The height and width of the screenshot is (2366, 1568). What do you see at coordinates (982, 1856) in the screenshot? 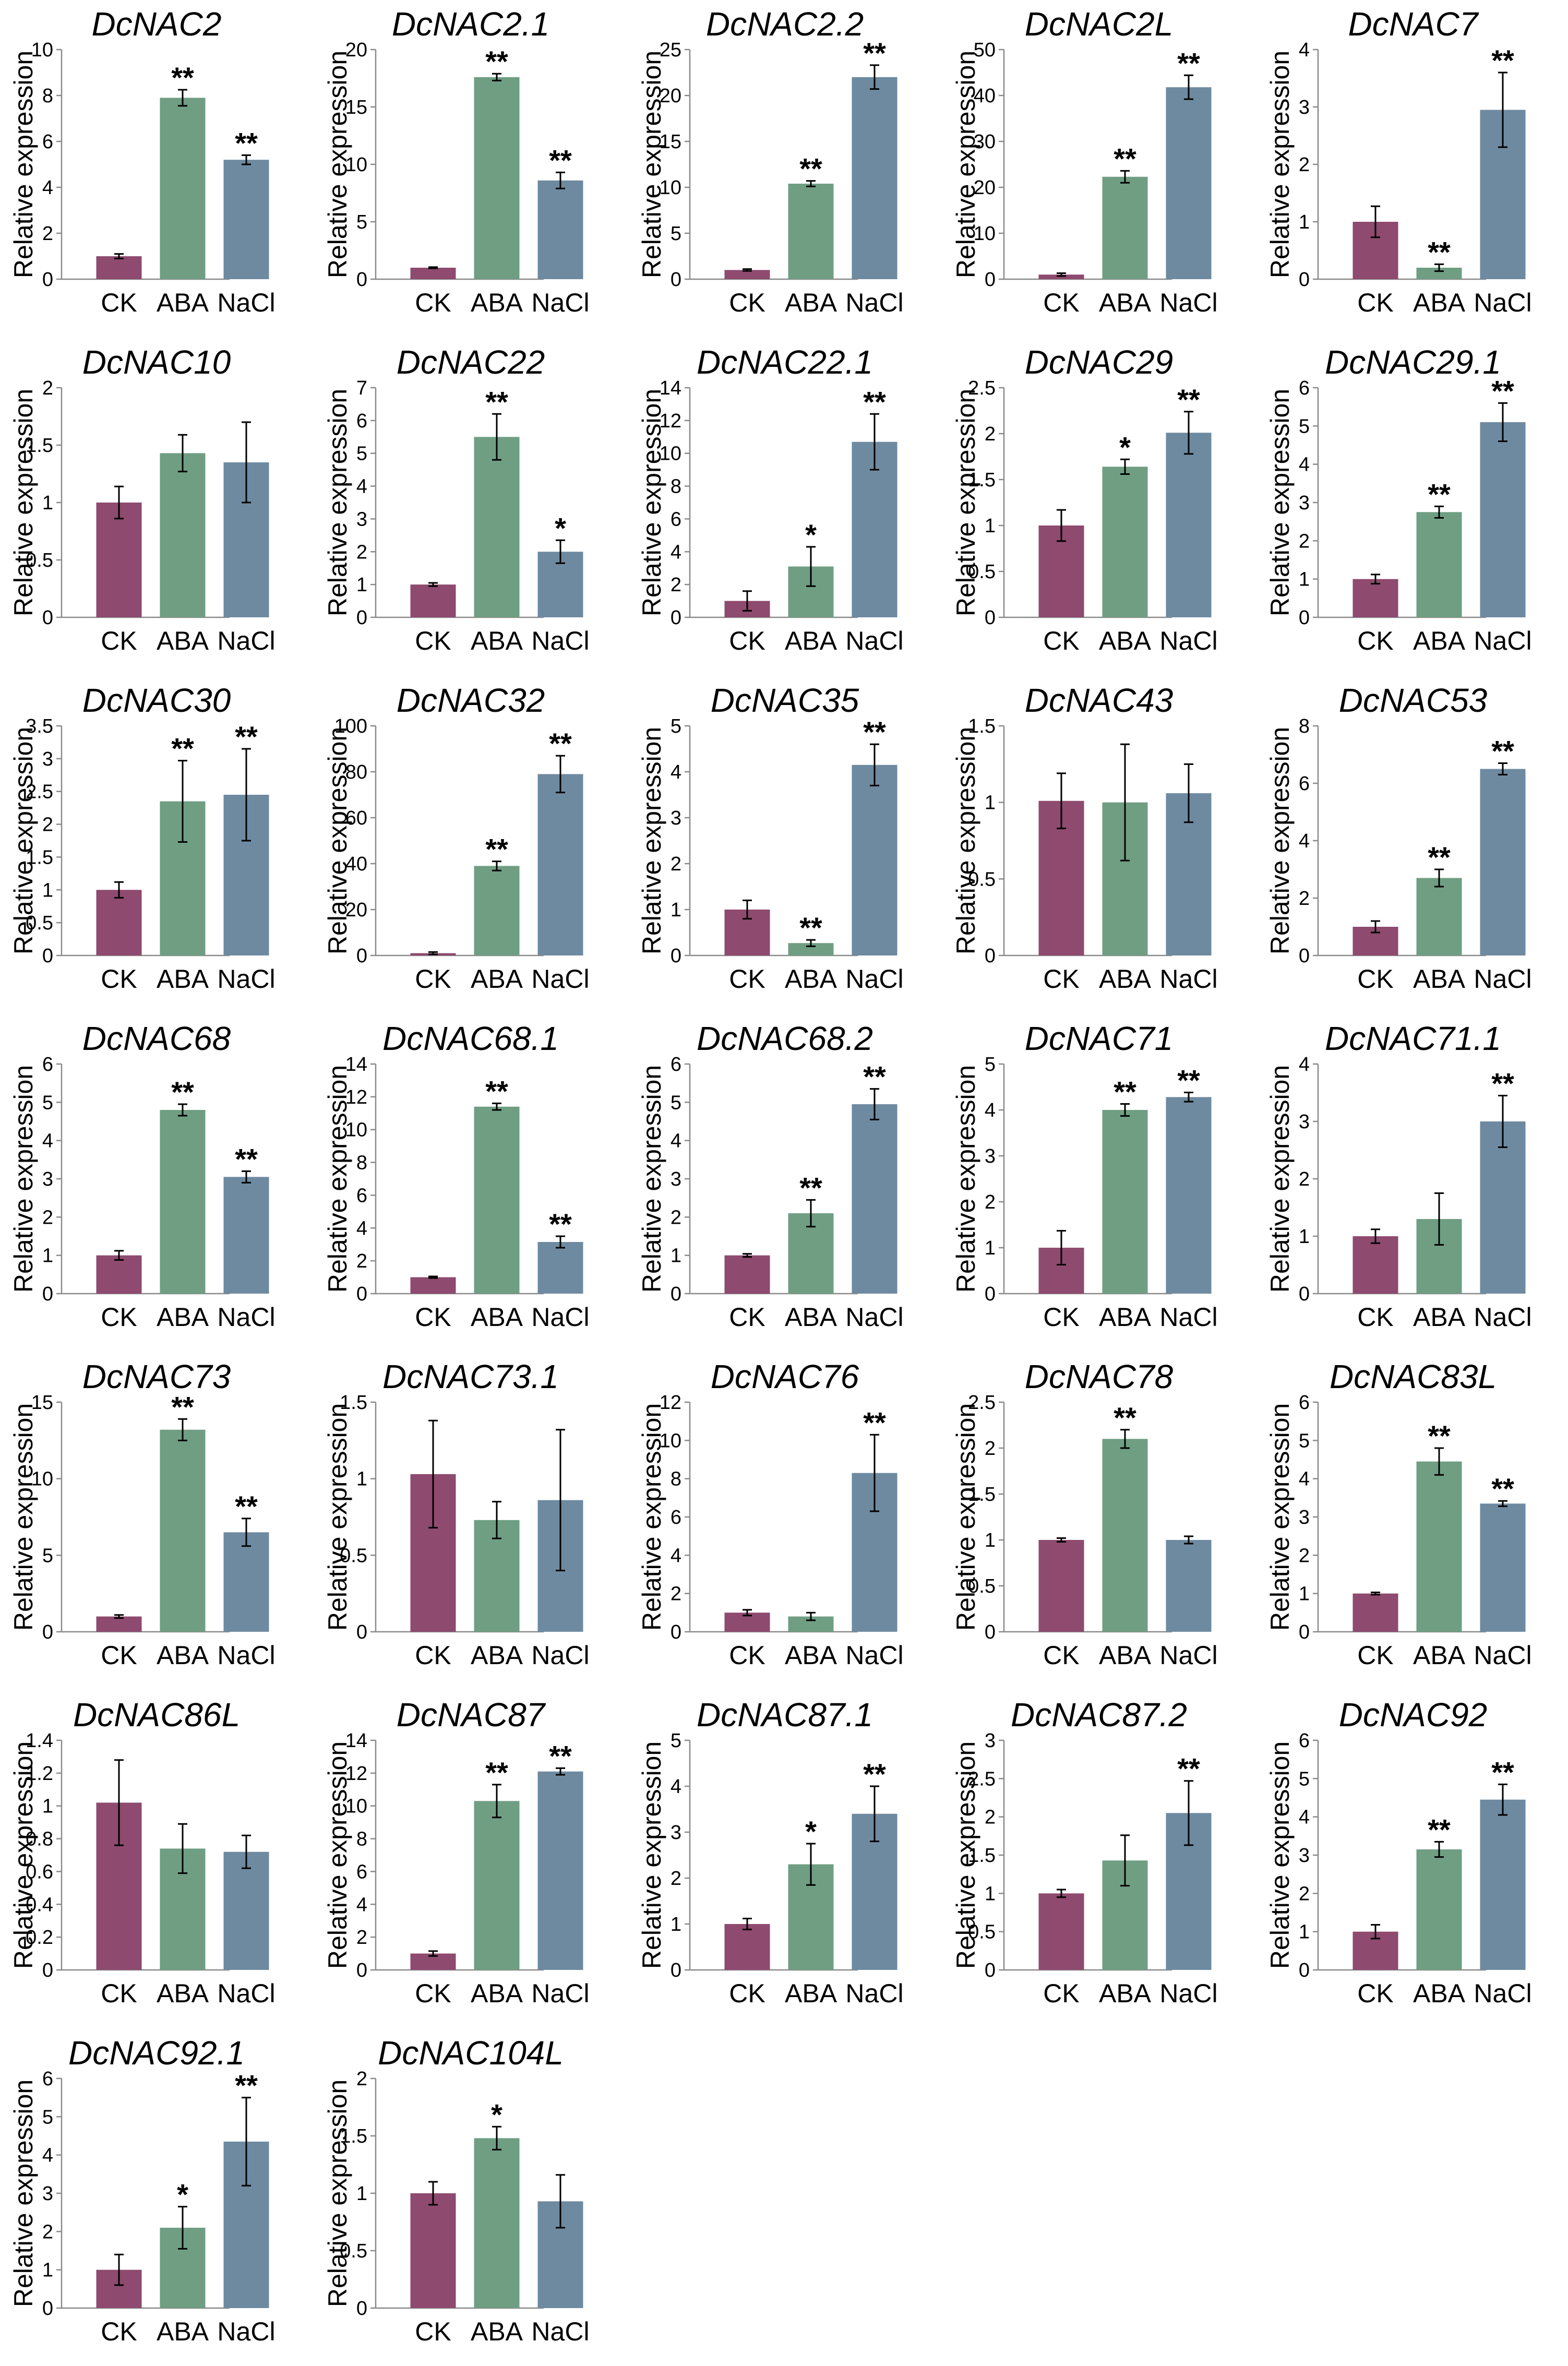
I see `y-tick-label: 1.5` at bounding box center [982, 1856].